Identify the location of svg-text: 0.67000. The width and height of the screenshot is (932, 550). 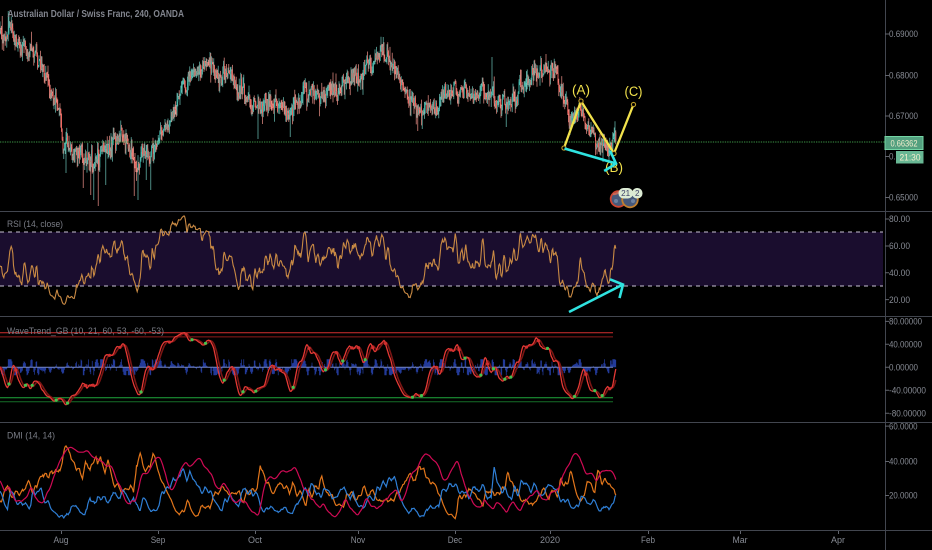
(903, 116).